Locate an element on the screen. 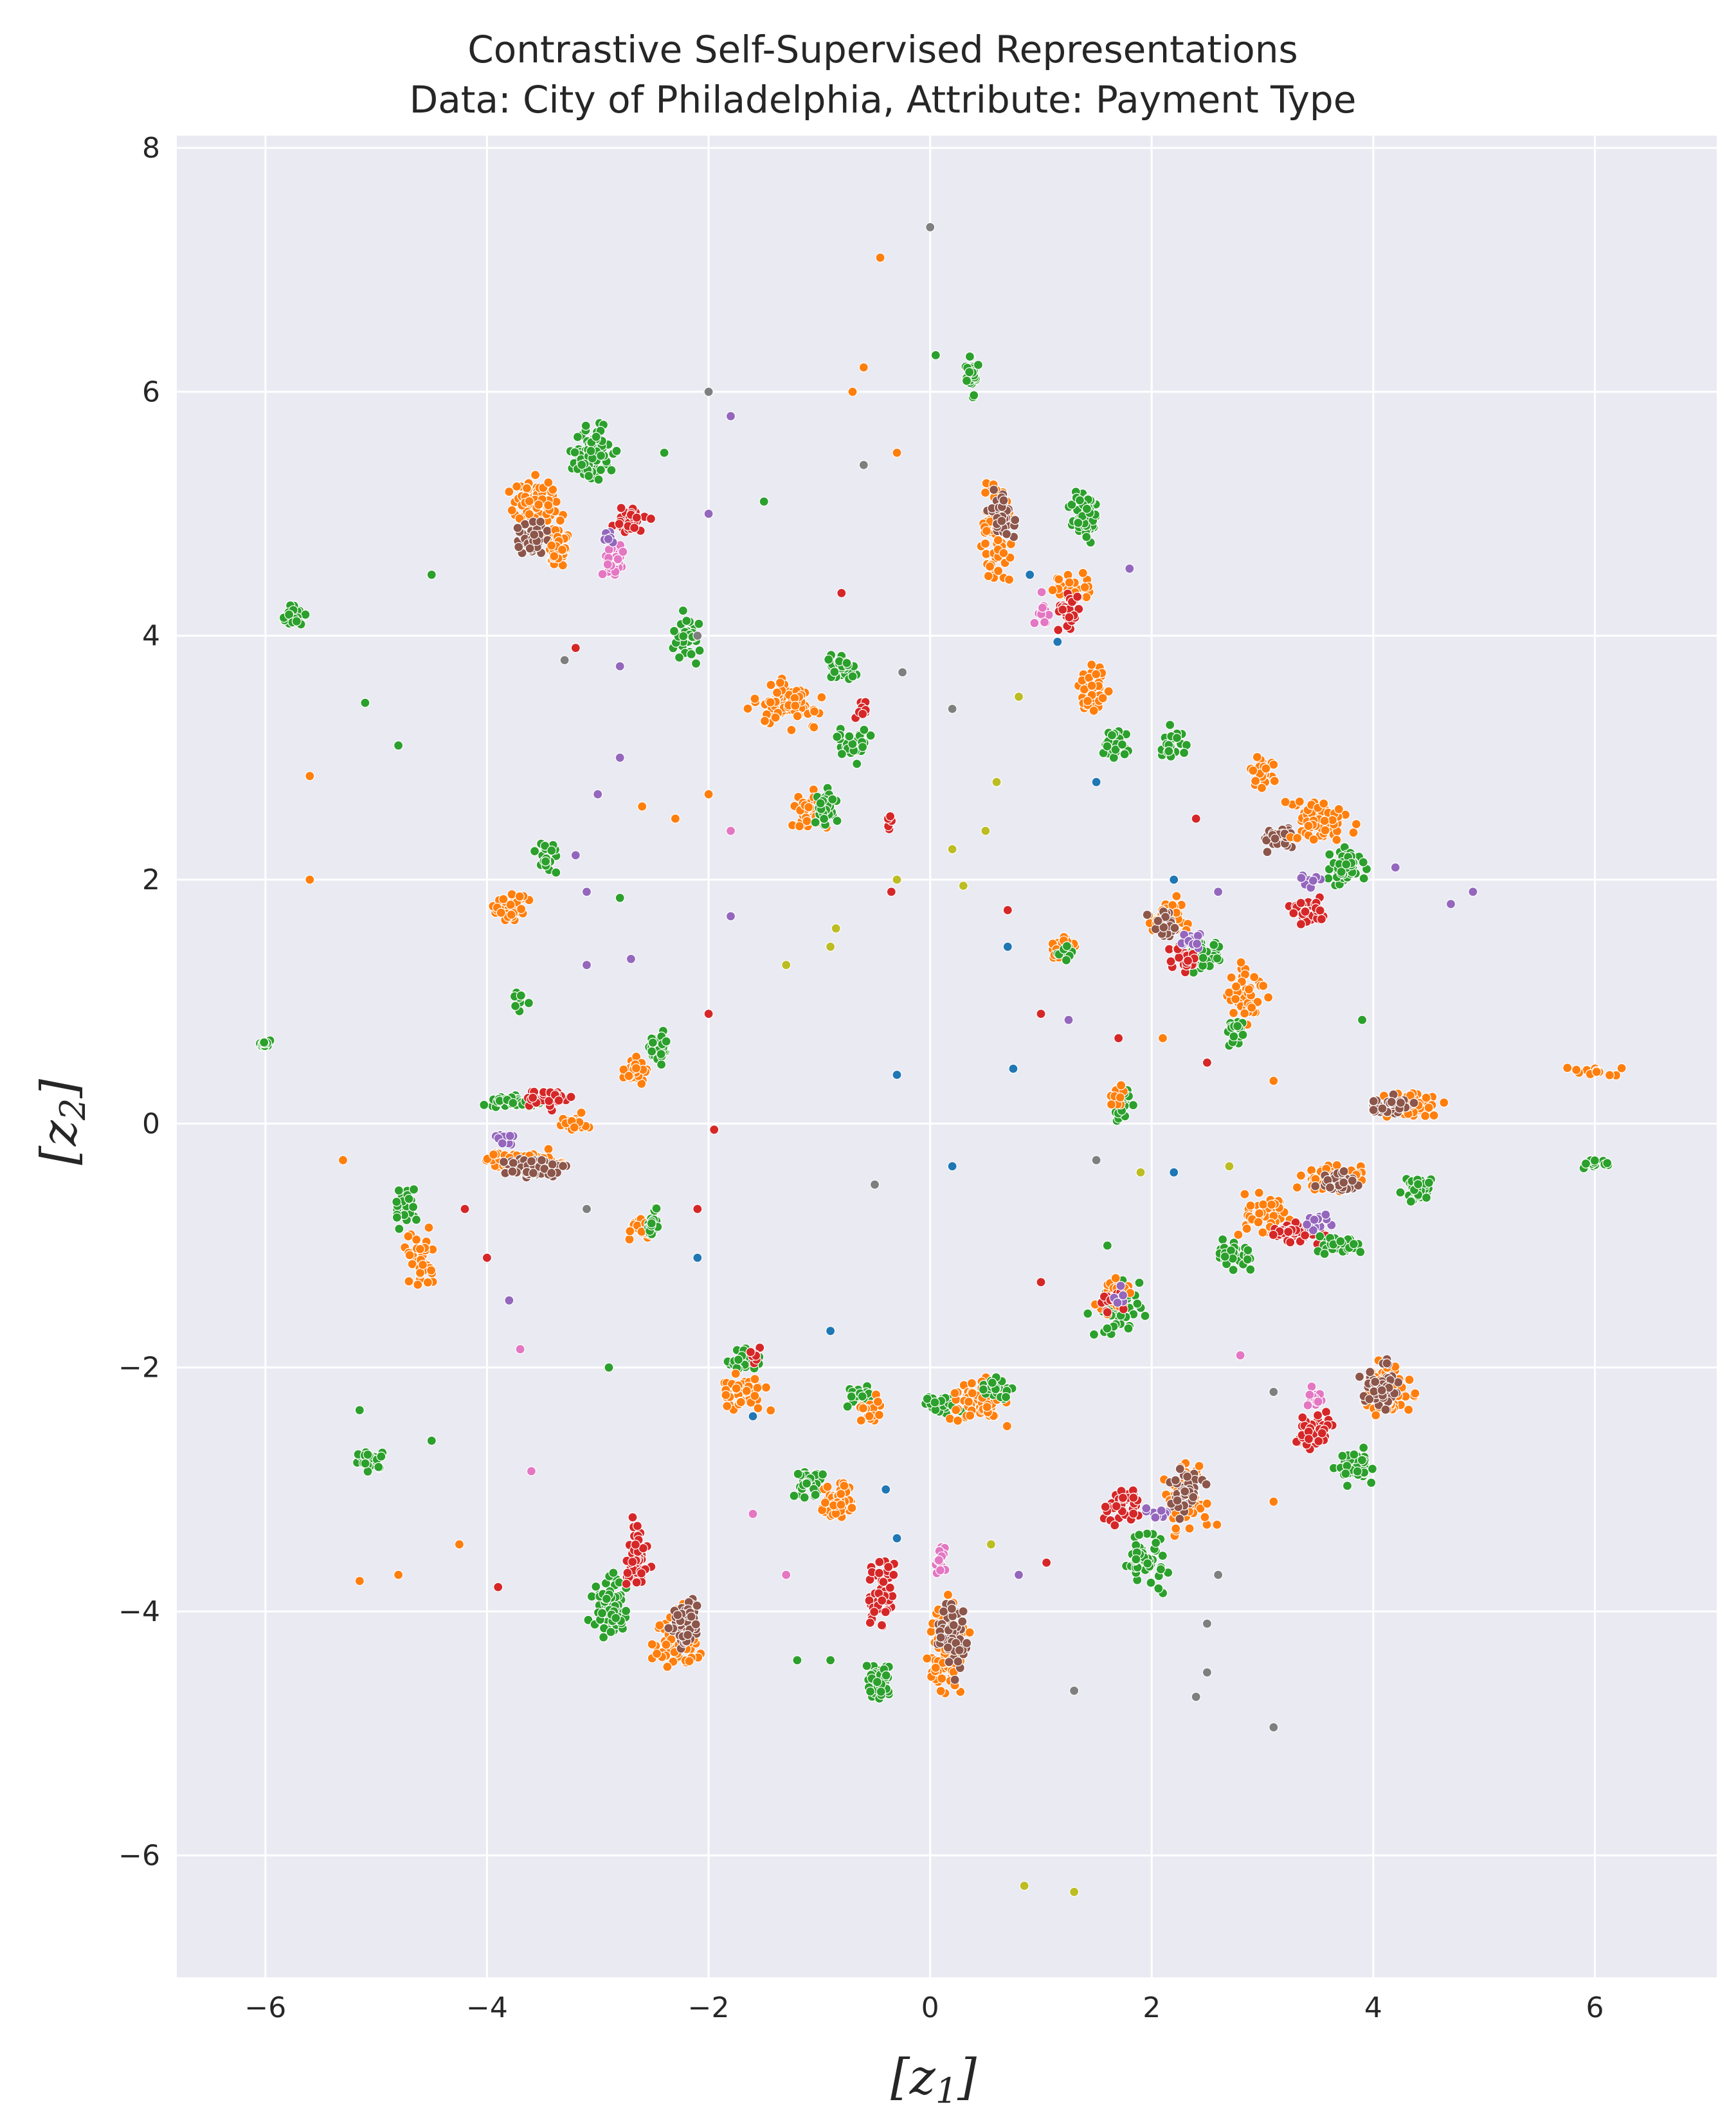 The height and width of the screenshot is (2122, 1736). x-tick-label: −4 is located at coordinates (487, 2007).